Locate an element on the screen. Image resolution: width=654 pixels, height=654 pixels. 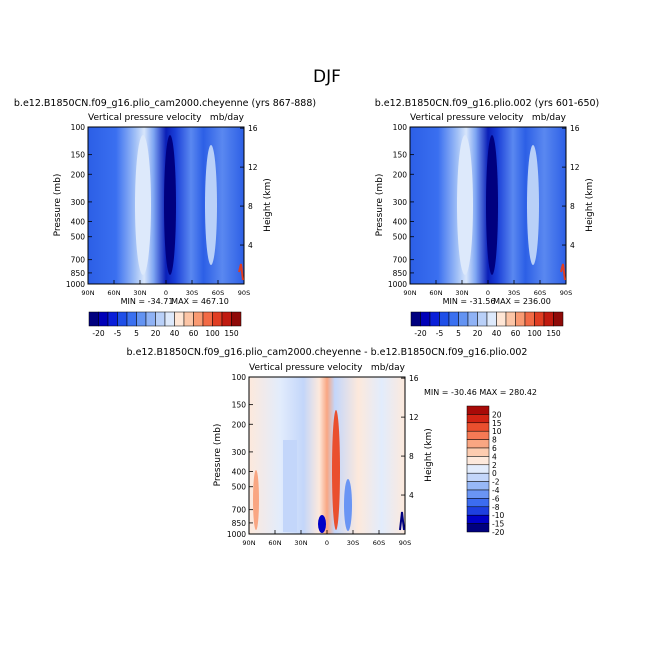
colorbar-label: -10 is located at coordinates (498, 515).